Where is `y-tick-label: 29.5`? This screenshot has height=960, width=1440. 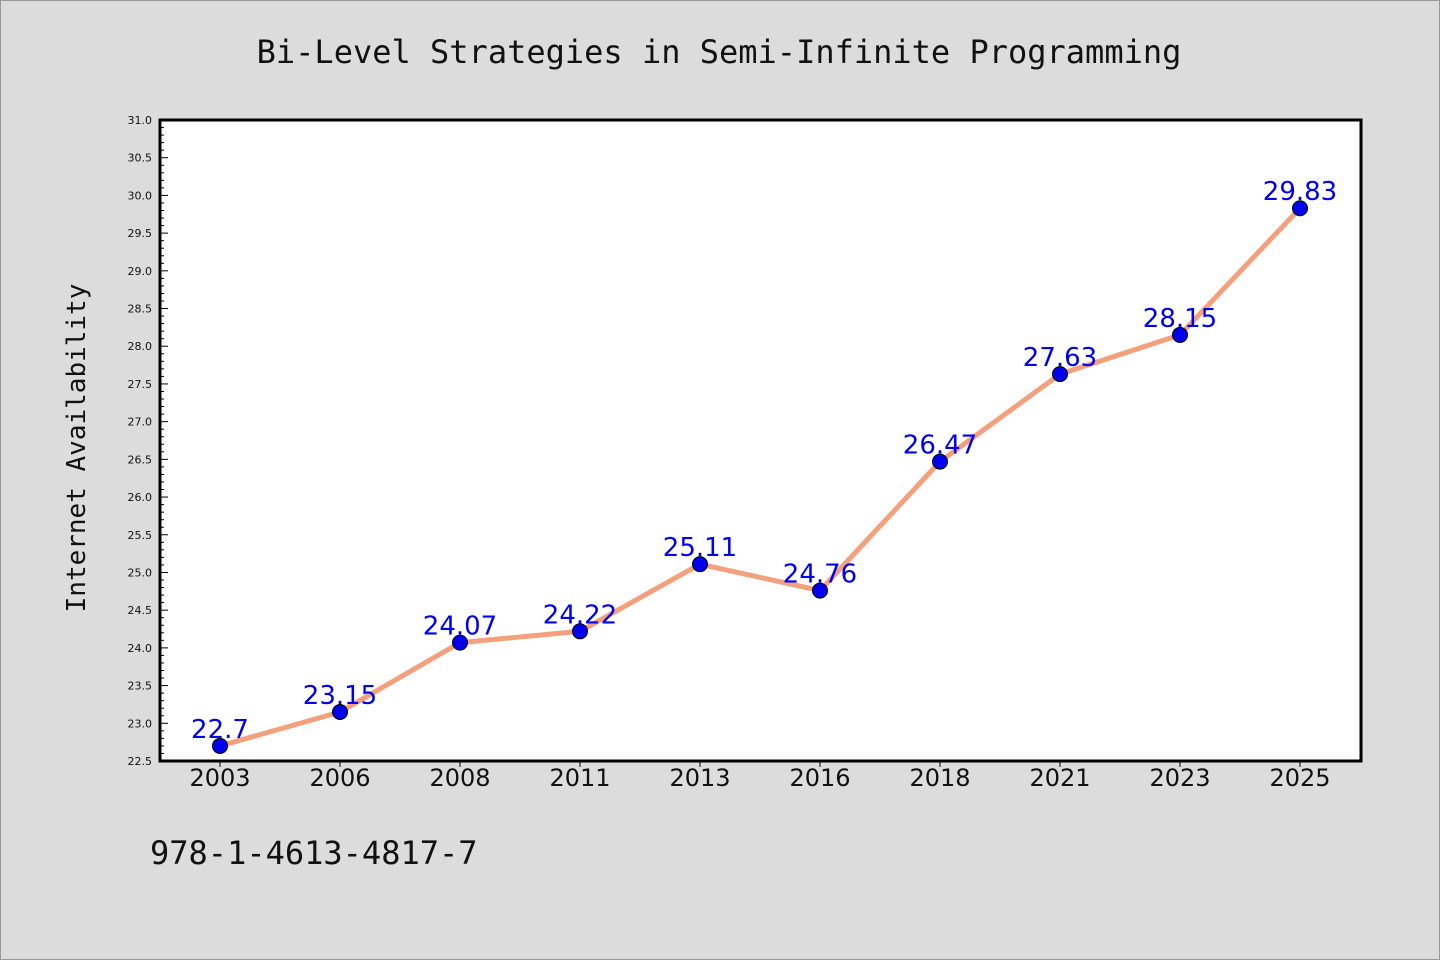 y-tick-label: 29.5 is located at coordinates (140, 233).